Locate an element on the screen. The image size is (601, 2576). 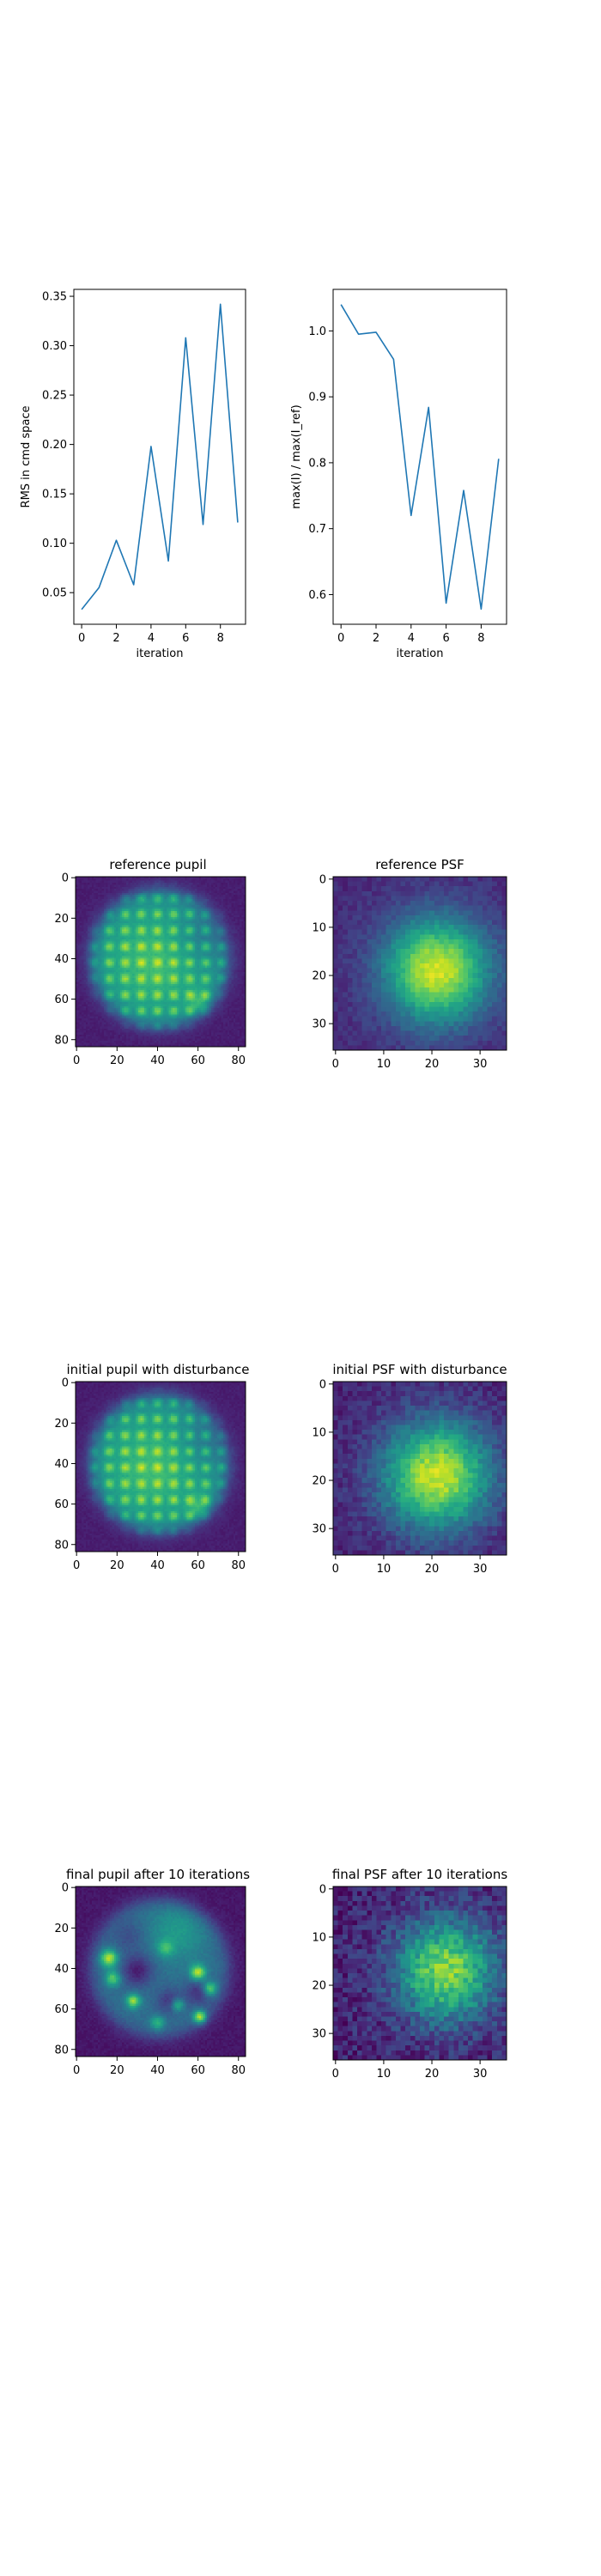
y-axis-ticks: 0.6 0.7 0.8 0.9 1.0 is located at coordinates (320, 463).